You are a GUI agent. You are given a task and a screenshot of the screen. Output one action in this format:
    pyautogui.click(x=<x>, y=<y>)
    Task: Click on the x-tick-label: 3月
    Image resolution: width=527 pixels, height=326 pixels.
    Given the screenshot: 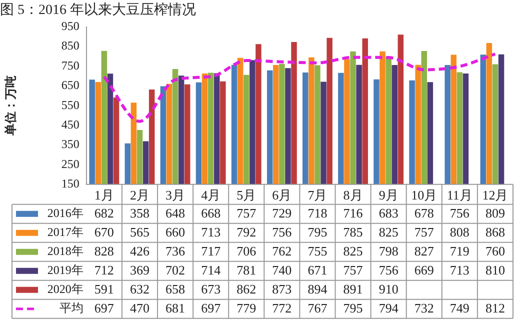 What is the action you would take?
    pyautogui.click(x=176, y=195)
    